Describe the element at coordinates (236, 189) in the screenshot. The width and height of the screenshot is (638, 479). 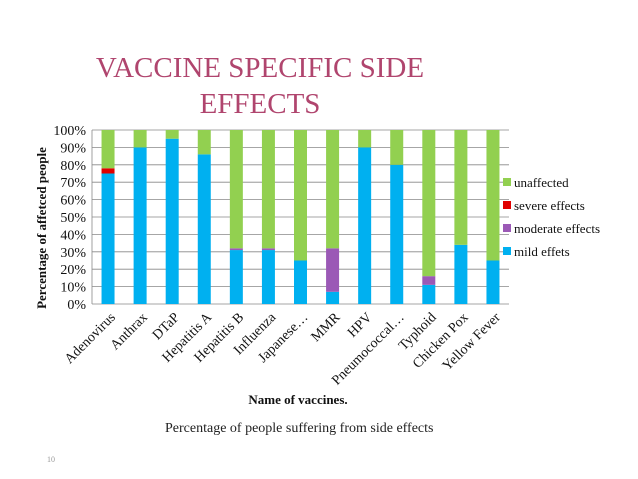
I see `bar-segment-unaffected-hepatitis-b` at that location.